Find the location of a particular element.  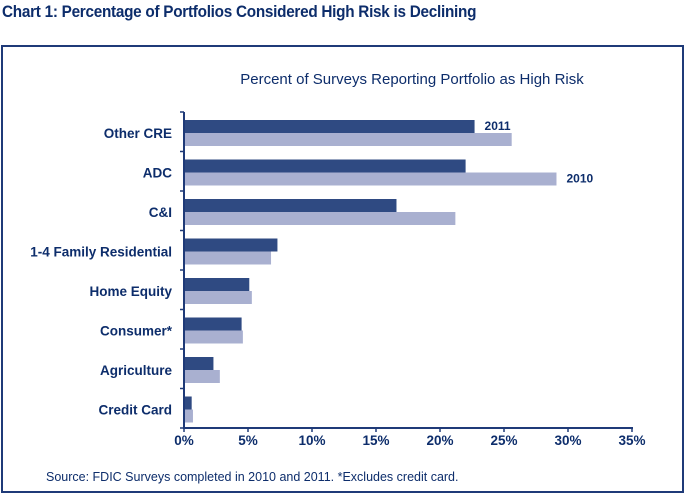

x-tick-label: 35% is located at coordinates (631, 440).